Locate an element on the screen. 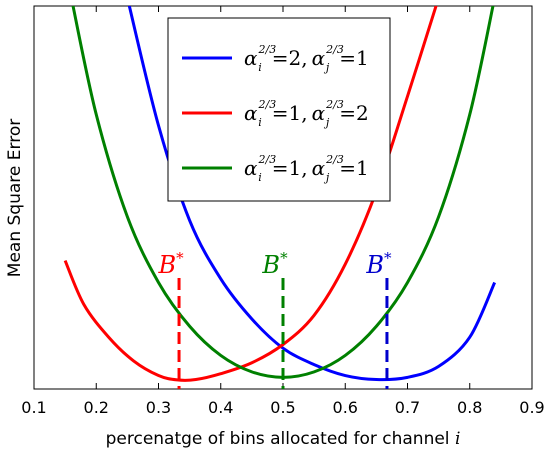 Image resolution: width=550 pixels, height=453 pixels. legend-label-2: α2/3 i =1, α2/3 j =2 is located at coordinates (306, 113).